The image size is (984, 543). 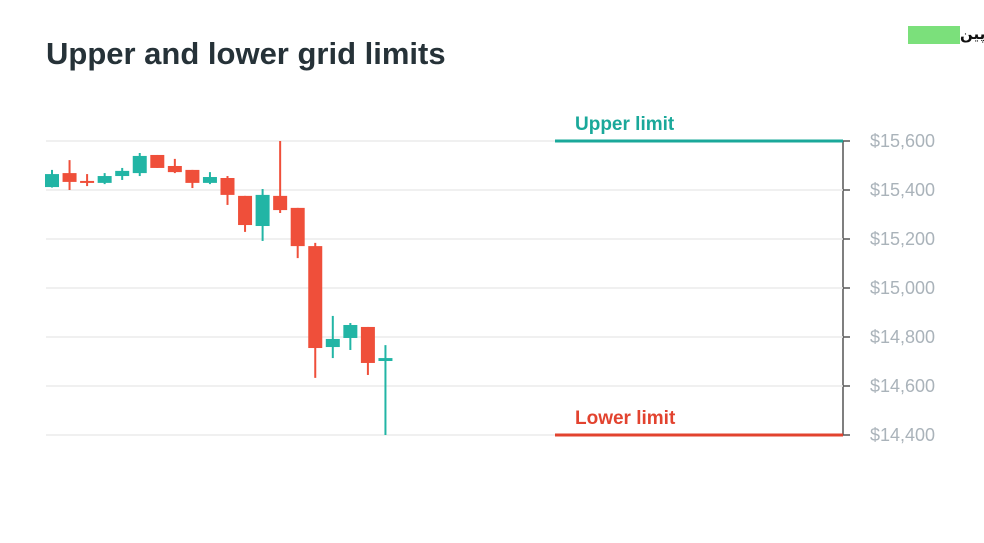 I want to click on y-tick-label: $14,400, so click(x=902, y=435).